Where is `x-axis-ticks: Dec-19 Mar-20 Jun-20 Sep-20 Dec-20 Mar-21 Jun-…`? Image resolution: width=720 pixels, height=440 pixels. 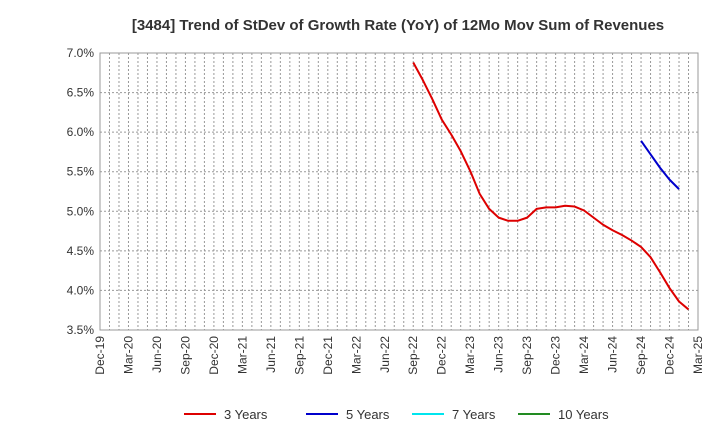 x-axis-ticks: Dec-19 Mar-20 Jun-20 Sep-20 Dec-20 Mar-21 Jun-… is located at coordinates (399, 355).